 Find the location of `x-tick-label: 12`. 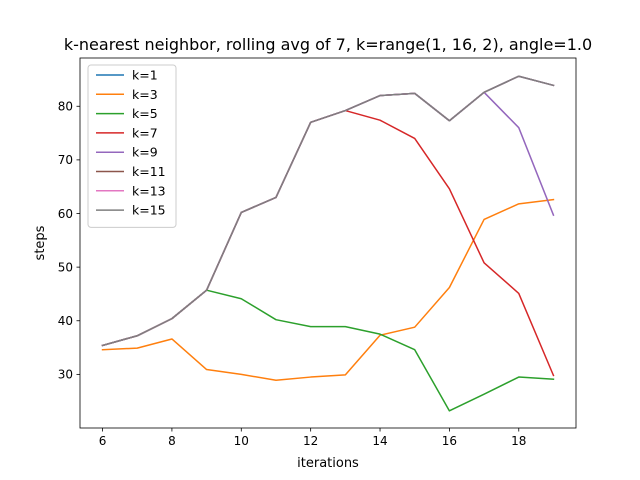

x-tick-label: 12 is located at coordinates (310, 441).